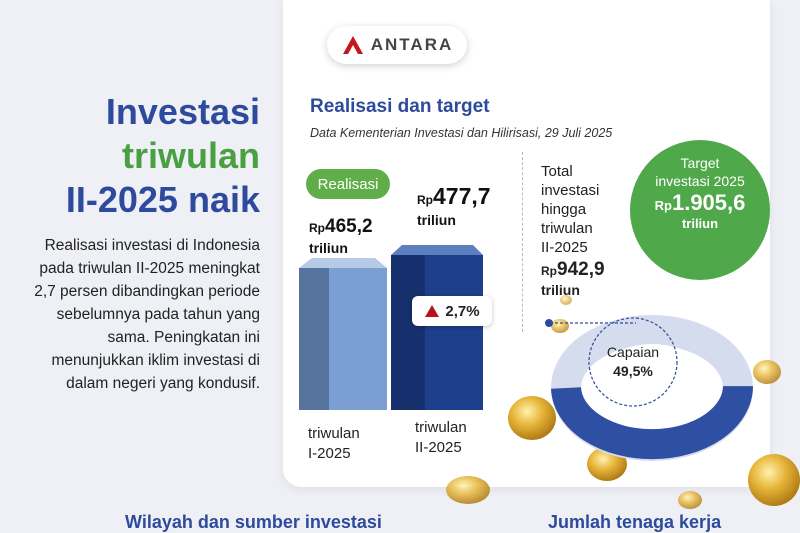 This screenshot has width=800, height=533. I want to click on growth-value: 2,7%, so click(462, 311).